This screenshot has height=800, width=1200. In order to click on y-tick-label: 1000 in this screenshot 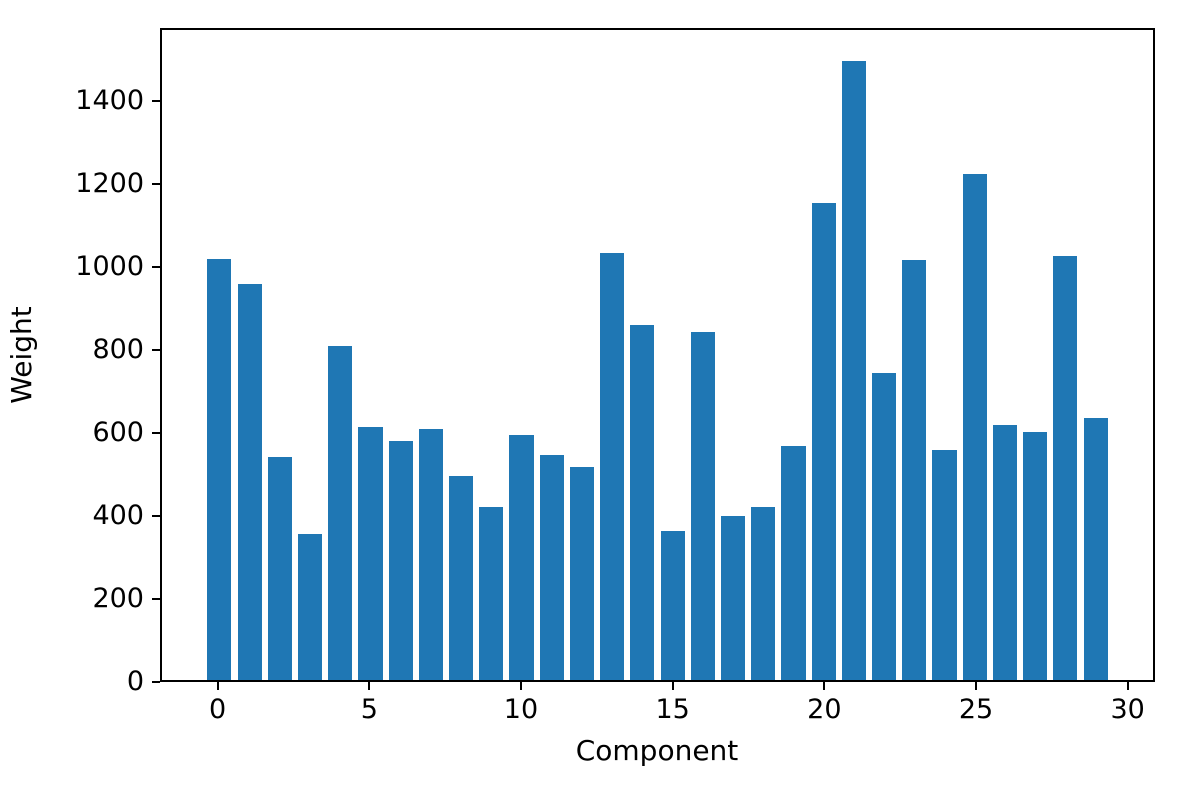, I will do `click(109, 266)`.